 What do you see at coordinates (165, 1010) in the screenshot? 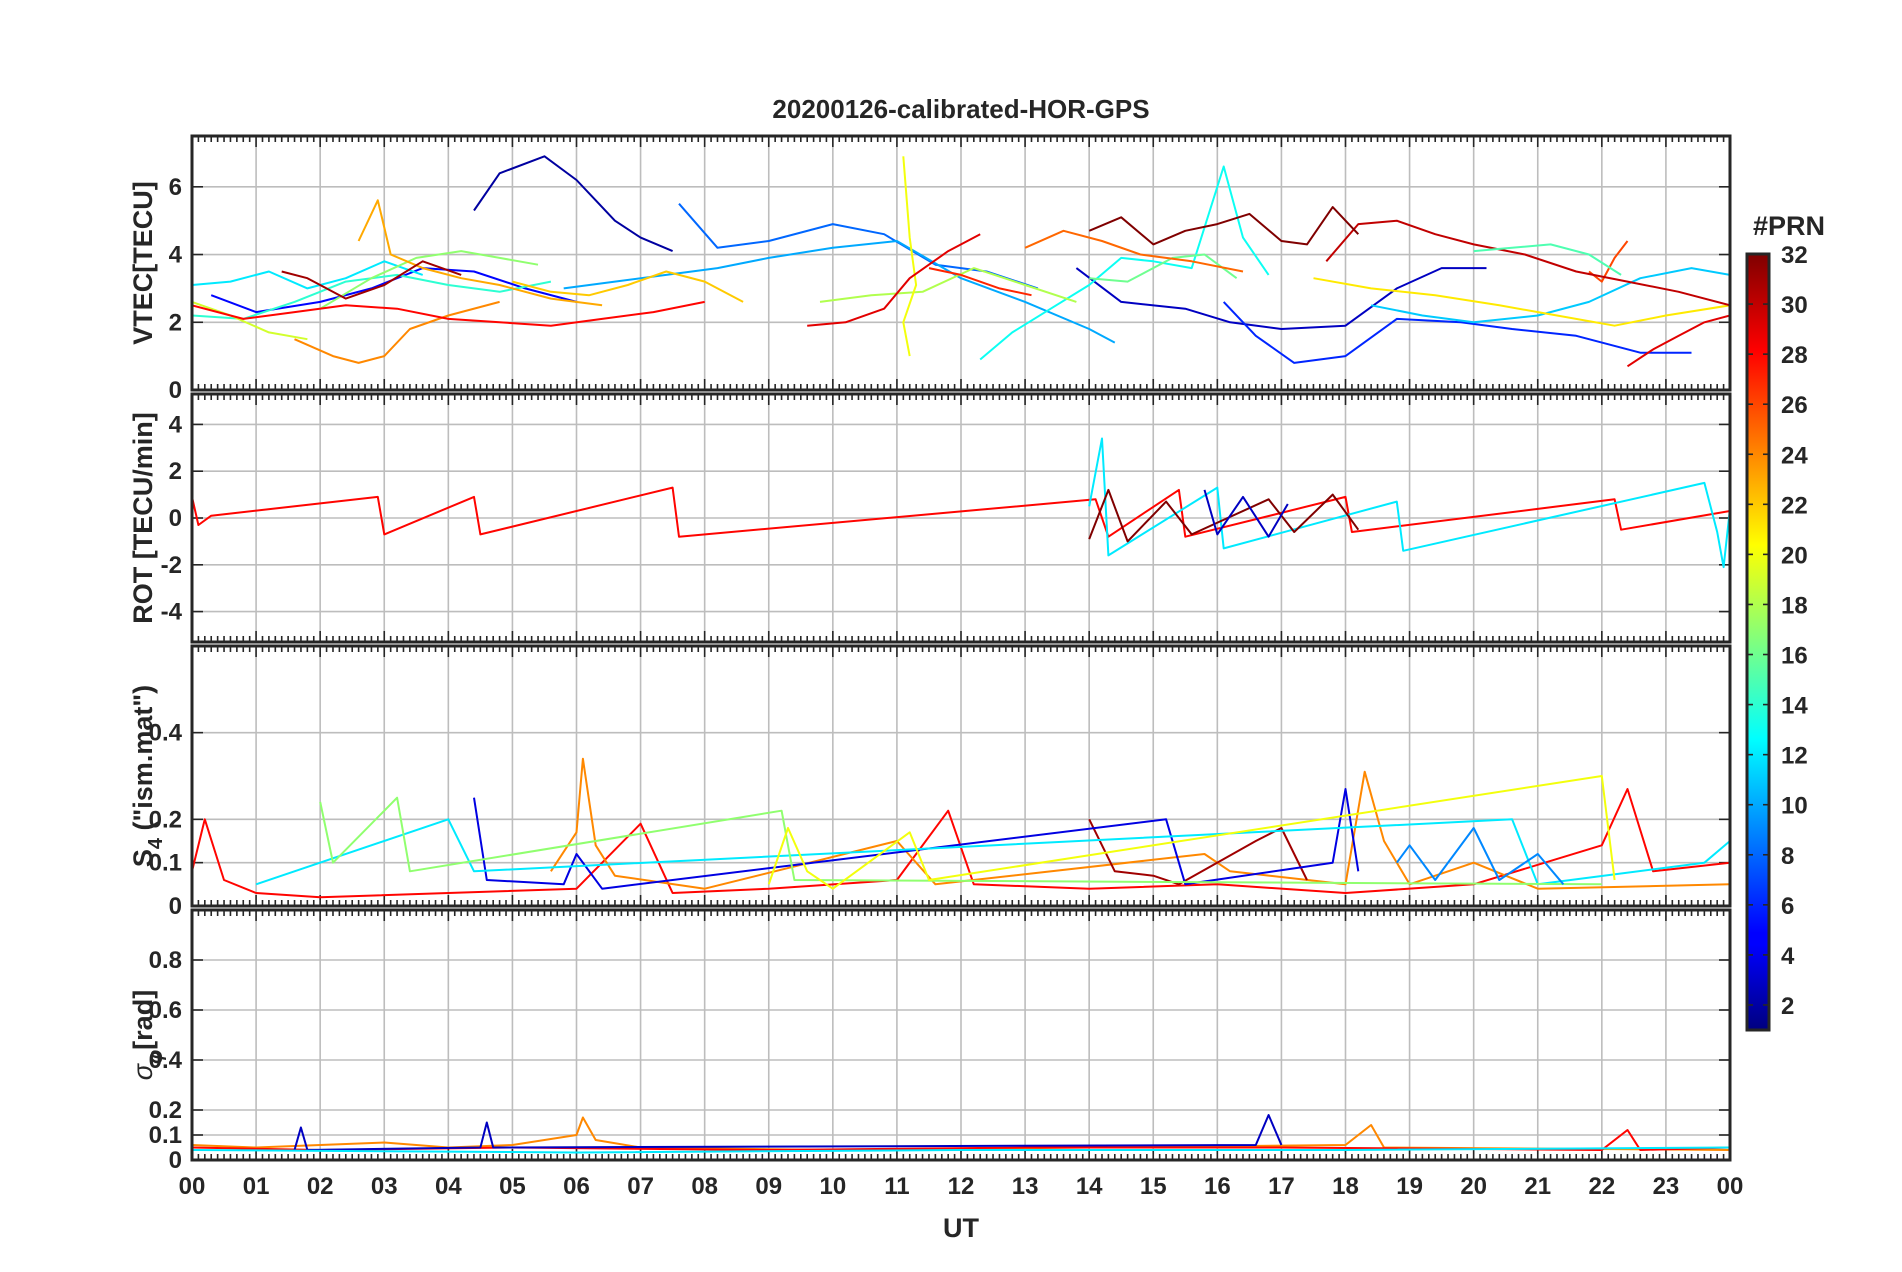
I see `y-tick-label: 0.6` at bounding box center [165, 1010].